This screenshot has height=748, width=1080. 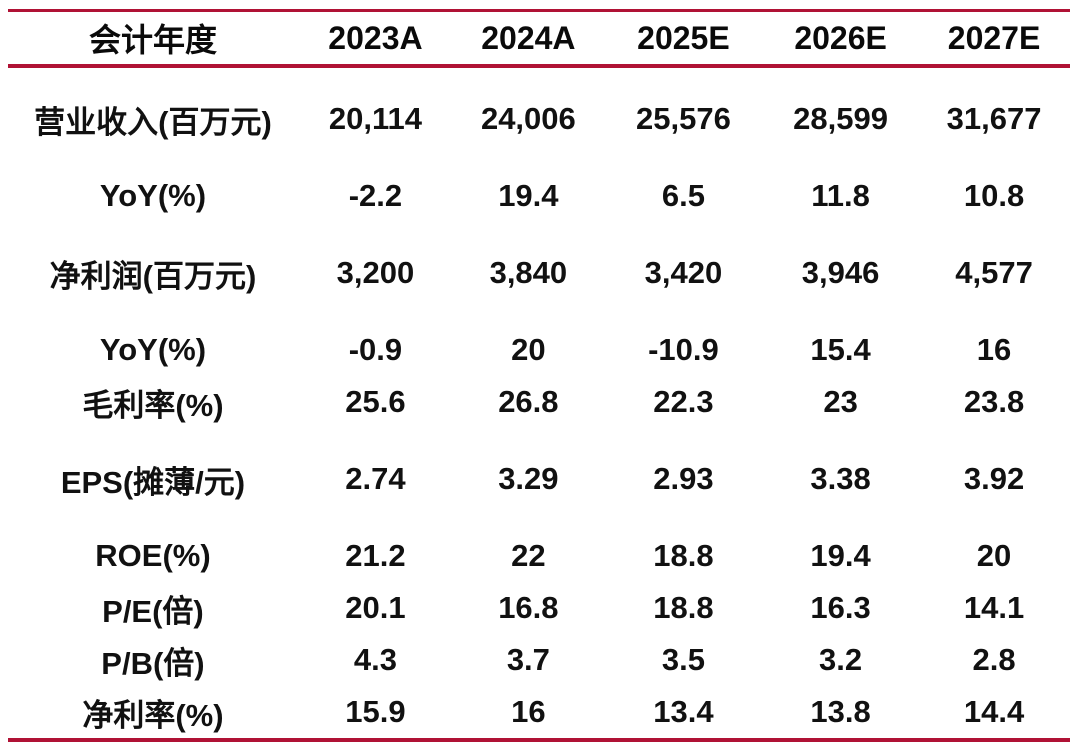 What do you see at coordinates (683, 195) in the screenshot?
I see `table-cell: 6.5` at bounding box center [683, 195].